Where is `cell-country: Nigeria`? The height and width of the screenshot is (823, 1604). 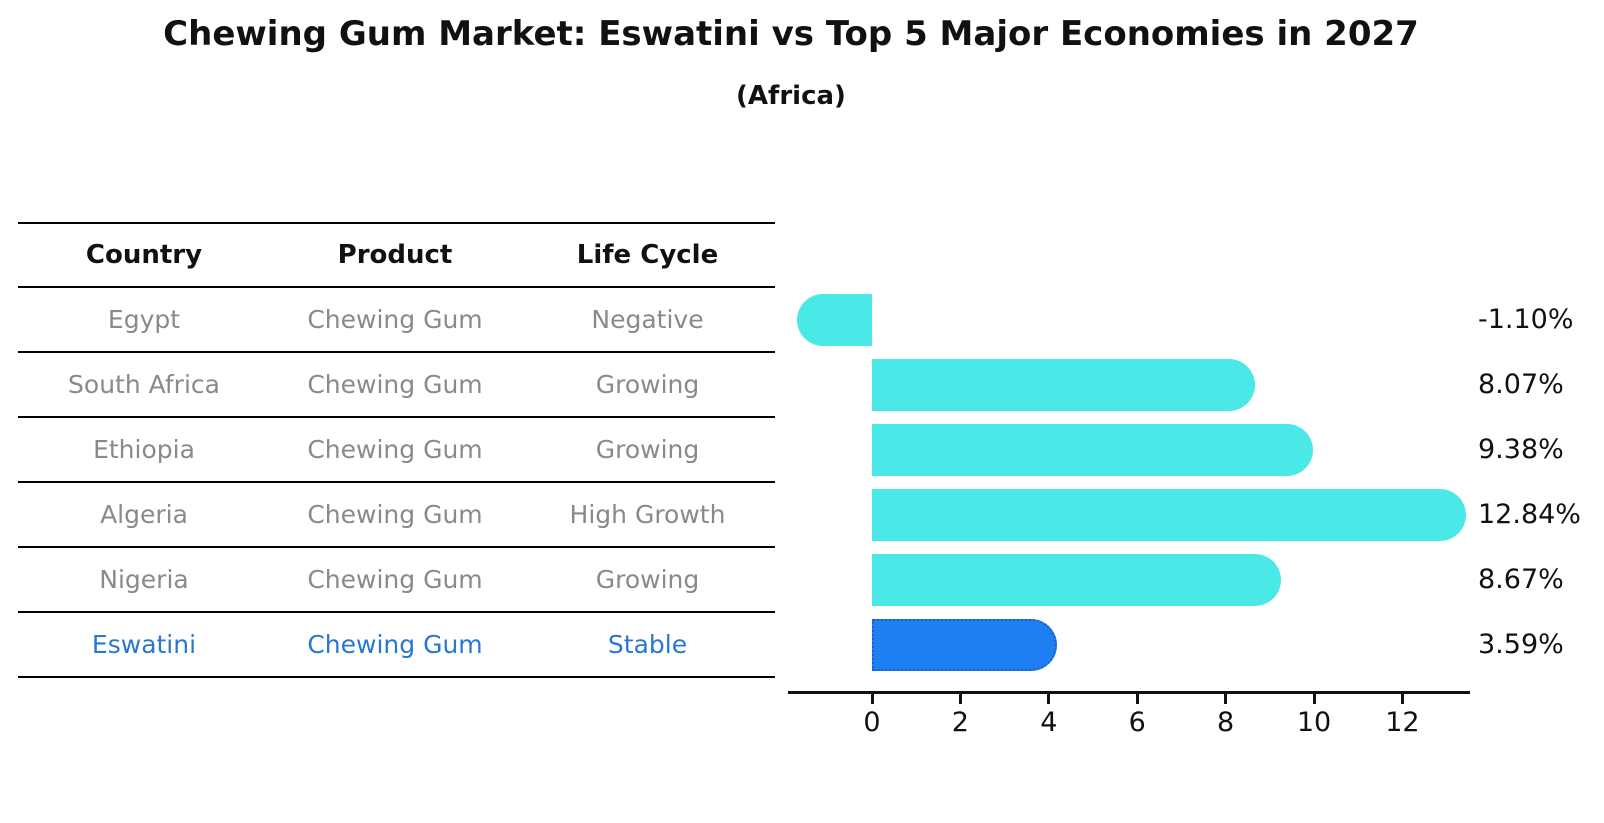 cell-country: Nigeria is located at coordinates (144, 579).